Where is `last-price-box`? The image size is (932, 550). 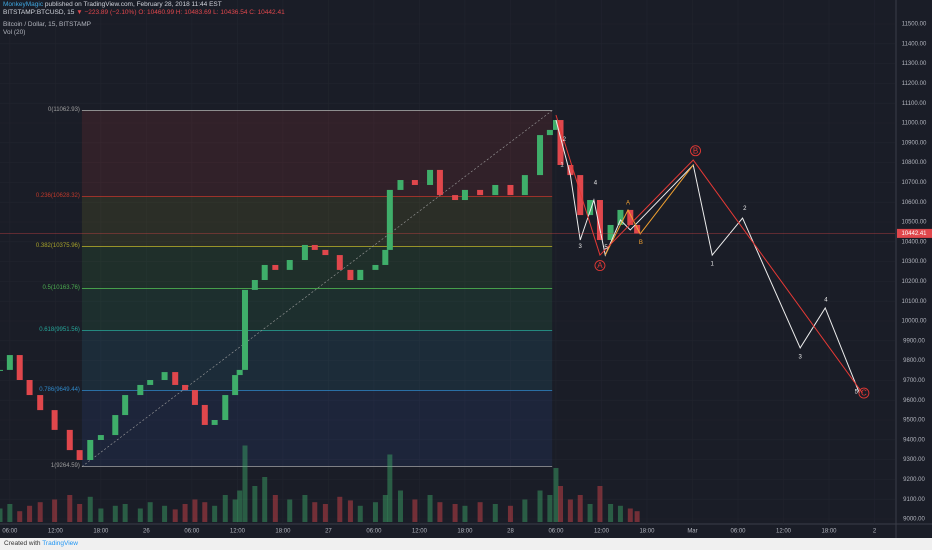 last-price-box is located at coordinates (914, 233).